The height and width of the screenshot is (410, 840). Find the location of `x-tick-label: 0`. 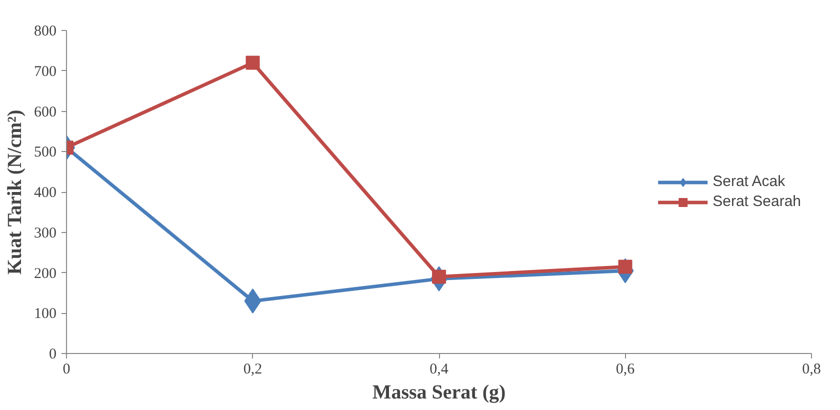

x-tick-label: 0 is located at coordinates (66, 370).